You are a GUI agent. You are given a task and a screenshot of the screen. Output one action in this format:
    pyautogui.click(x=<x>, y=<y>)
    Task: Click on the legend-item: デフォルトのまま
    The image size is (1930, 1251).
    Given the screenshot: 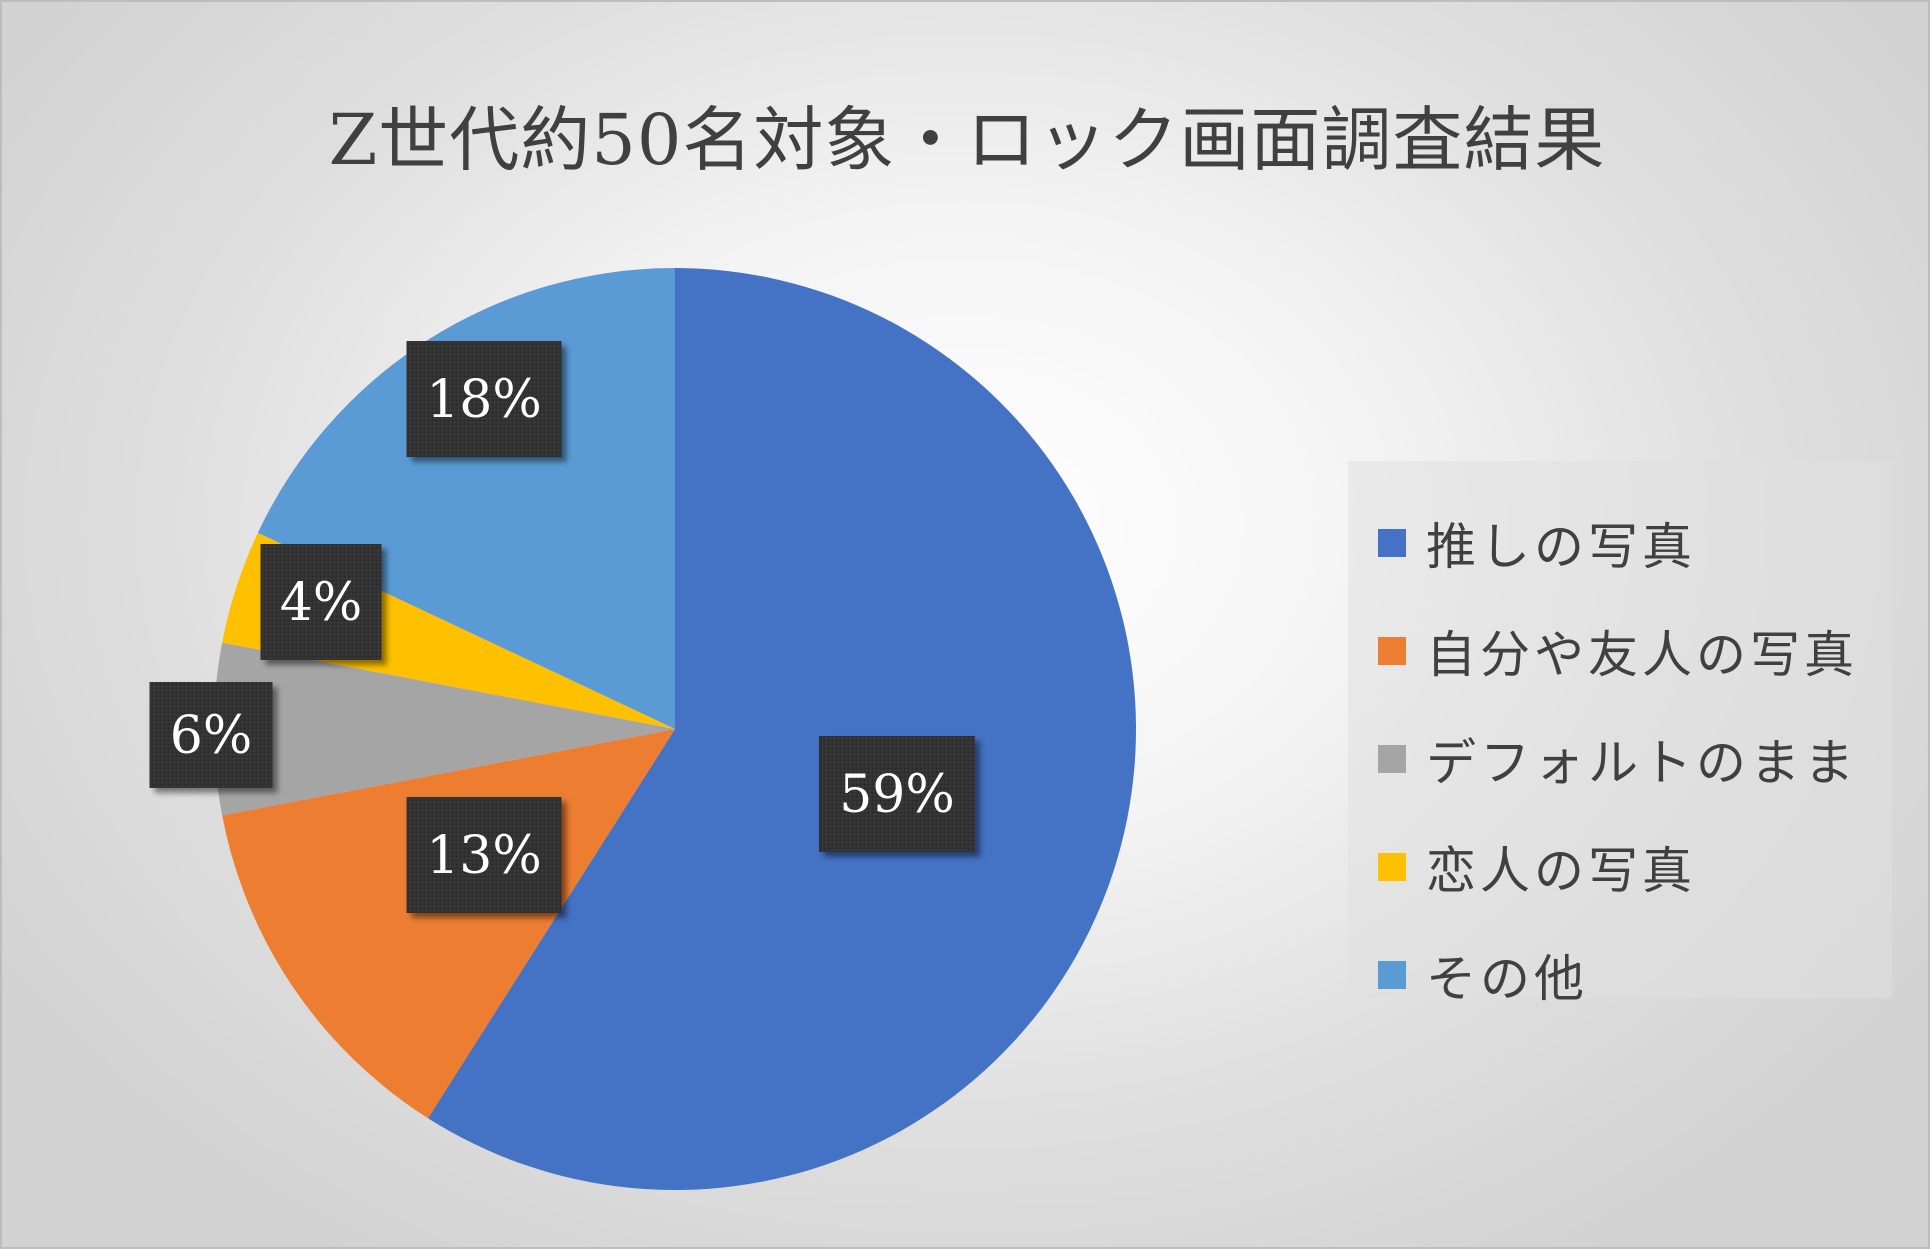 What is the action you would take?
    pyautogui.click(x=1620, y=759)
    